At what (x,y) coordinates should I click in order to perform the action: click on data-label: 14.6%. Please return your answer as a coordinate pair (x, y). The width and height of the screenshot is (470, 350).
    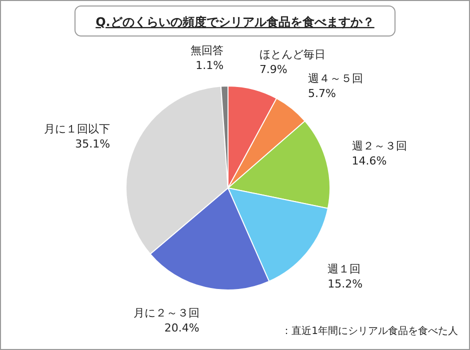
    Looking at the image, I should click on (369, 161).